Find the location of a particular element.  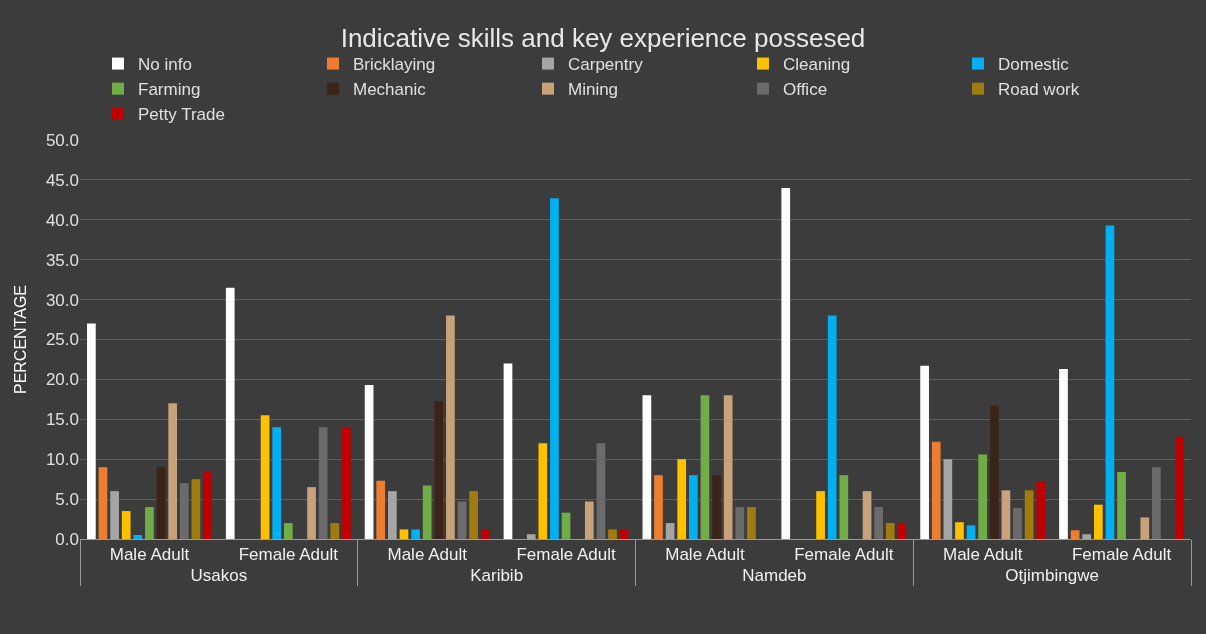

y-axis-title: PERCENTAGE is located at coordinates (20, 339).